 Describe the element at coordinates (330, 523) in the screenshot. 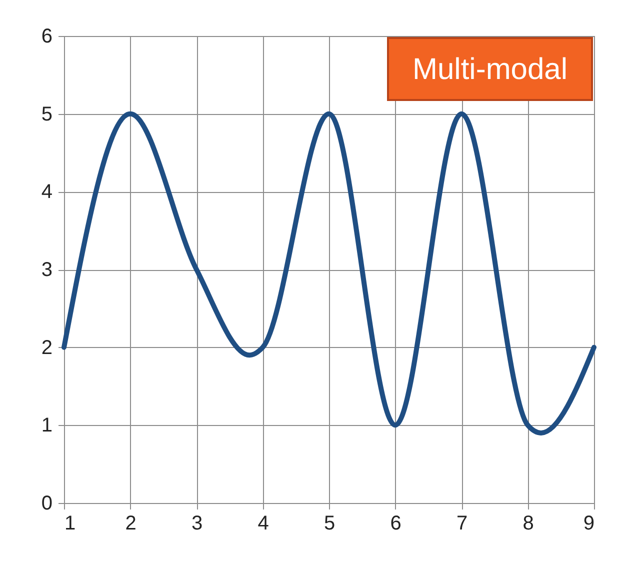

I see `x-tick-label: 5` at that location.